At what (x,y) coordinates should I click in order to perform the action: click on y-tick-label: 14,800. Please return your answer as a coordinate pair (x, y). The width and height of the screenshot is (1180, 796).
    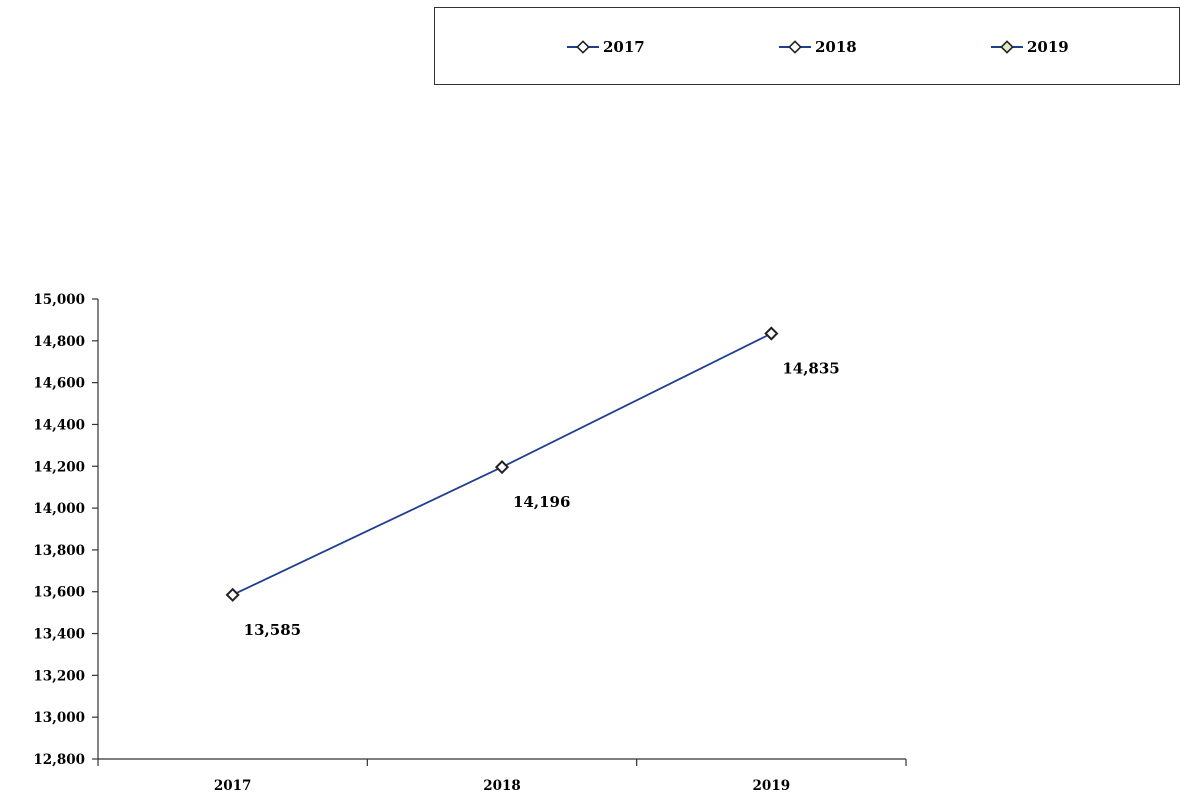
    Looking at the image, I should click on (59, 342).